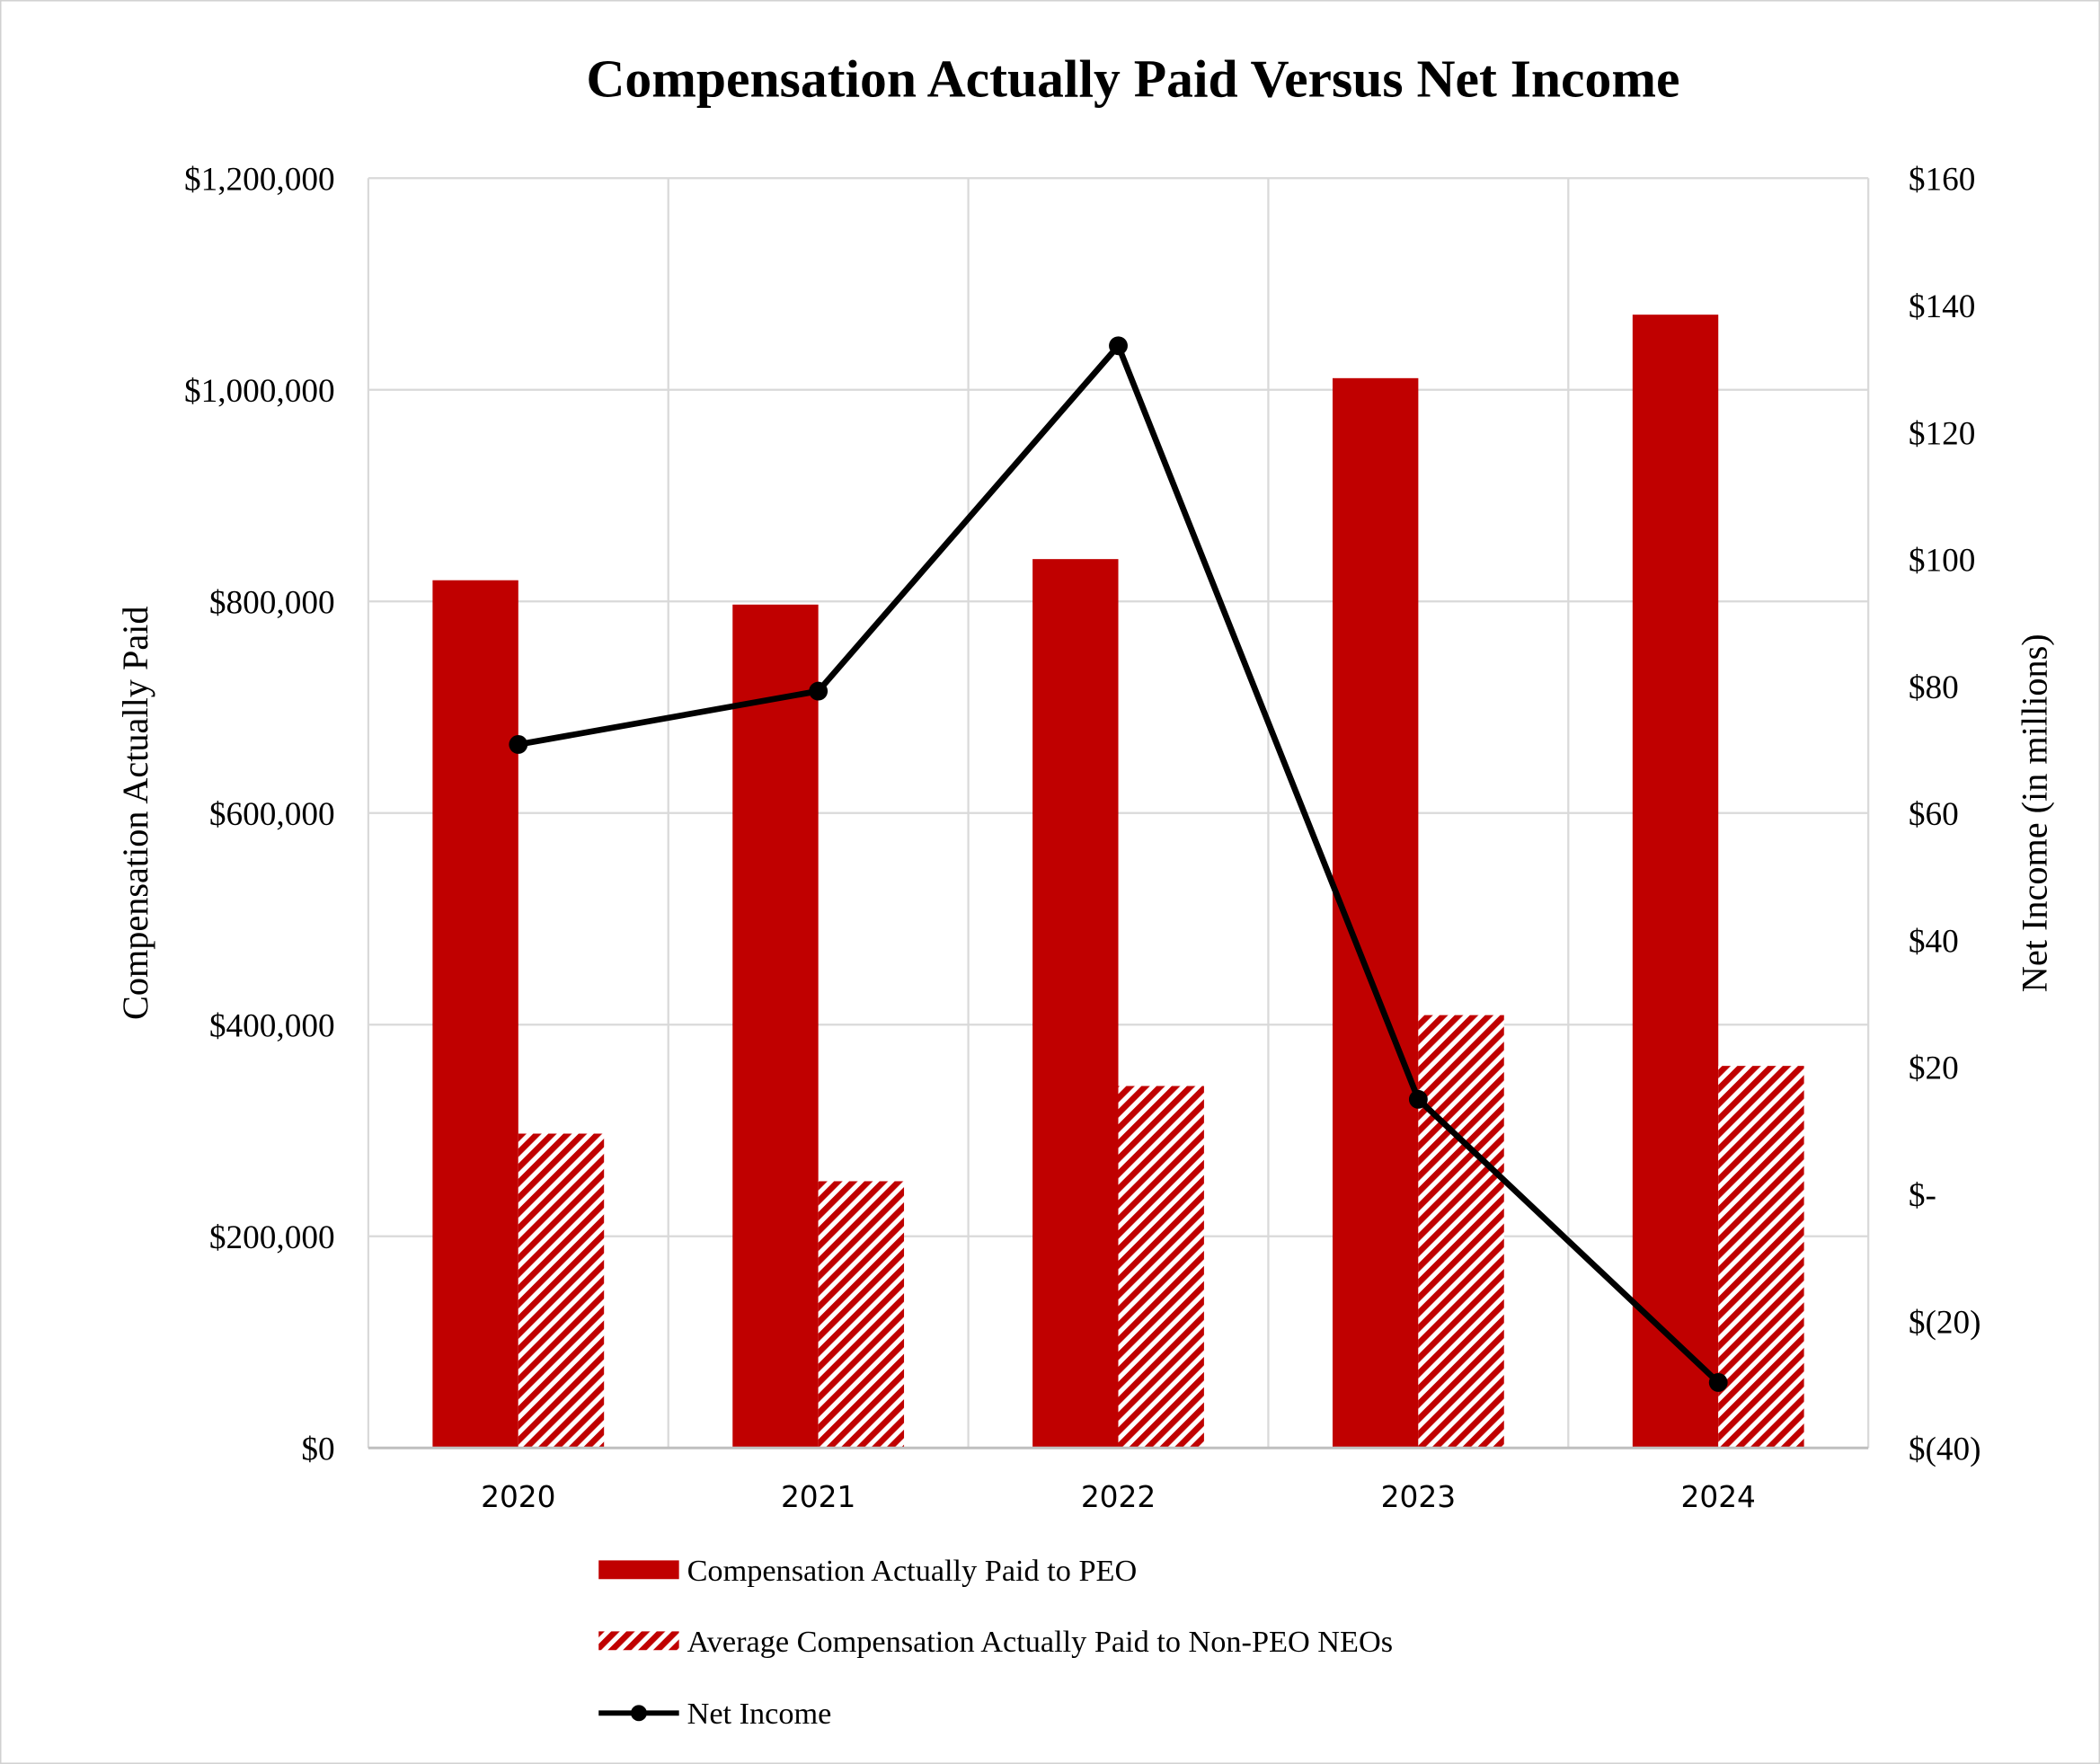 The height and width of the screenshot is (1764, 2100). Describe the element at coordinates (912, 1571) in the screenshot. I see `legend-label: Compensation Actually Paid to PEO` at that location.